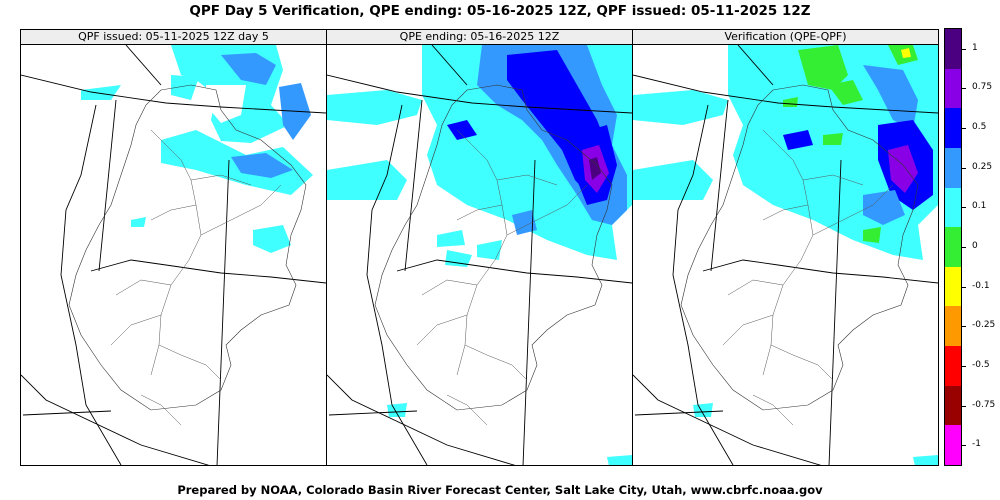  Describe the element at coordinates (981, 364) in the screenshot. I see `legend-label: -0.5` at that location.